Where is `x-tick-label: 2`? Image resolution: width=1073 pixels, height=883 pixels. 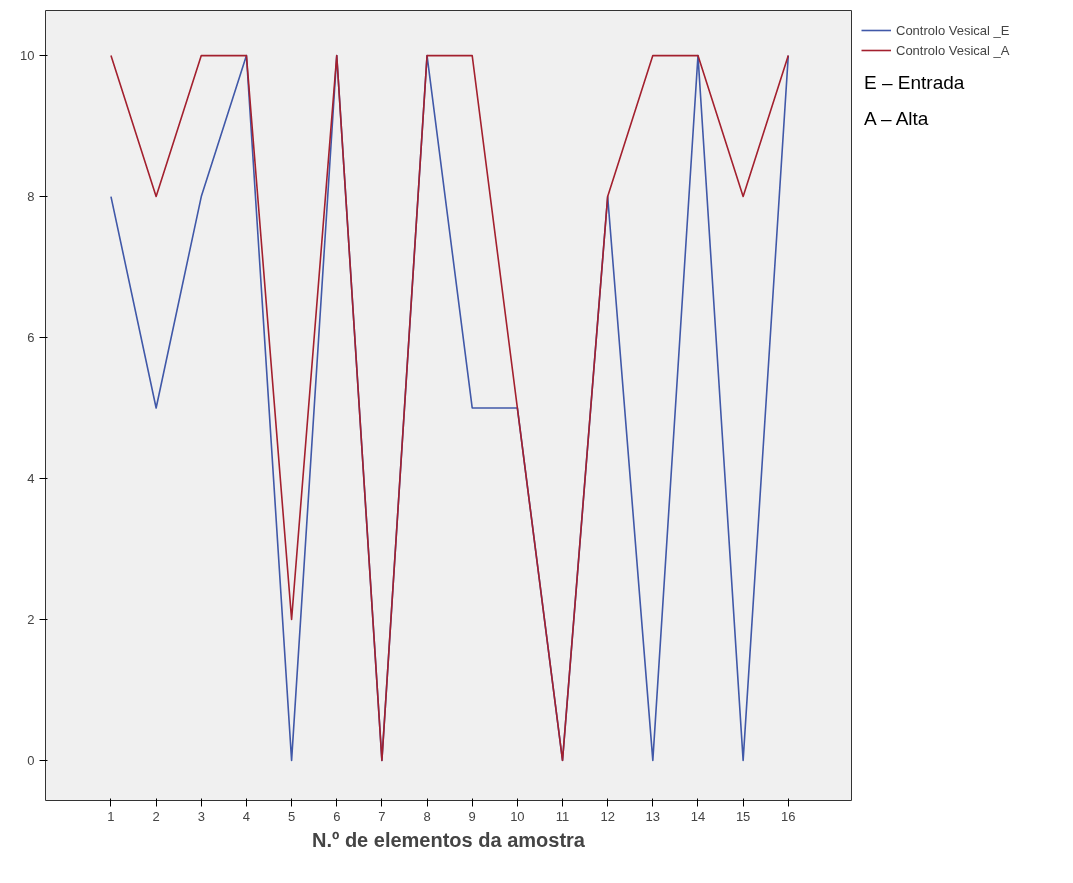 x-tick-label: 2 is located at coordinates (156, 816).